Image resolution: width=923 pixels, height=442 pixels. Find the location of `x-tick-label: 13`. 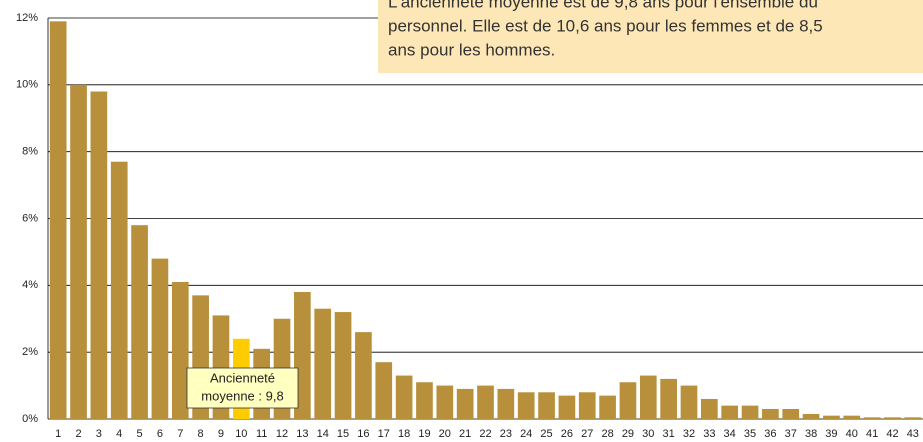

x-tick-label: 13 is located at coordinates (302, 434).